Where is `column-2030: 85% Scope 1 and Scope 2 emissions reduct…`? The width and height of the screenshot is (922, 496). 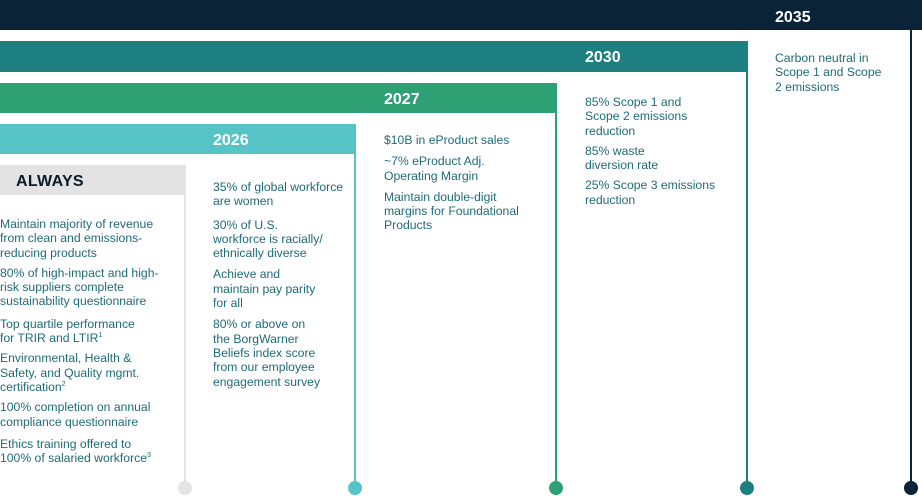
column-2030: 85% Scope 1 and Scope 2 emissions reduct… is located at coordinates (660, 154).